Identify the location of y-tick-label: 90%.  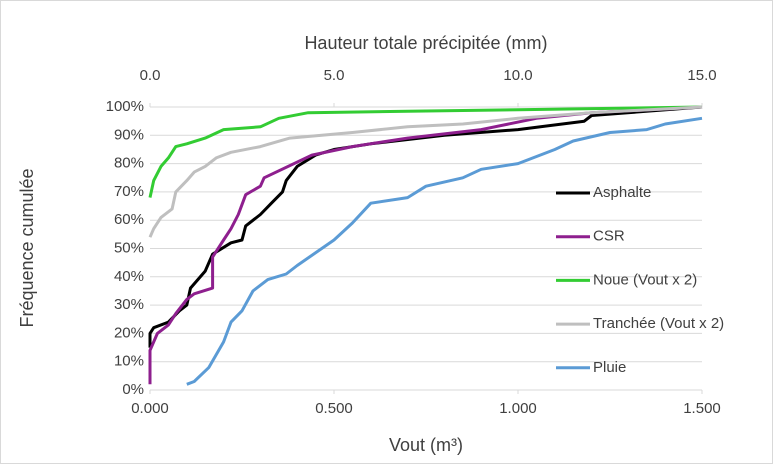
(129, 134).